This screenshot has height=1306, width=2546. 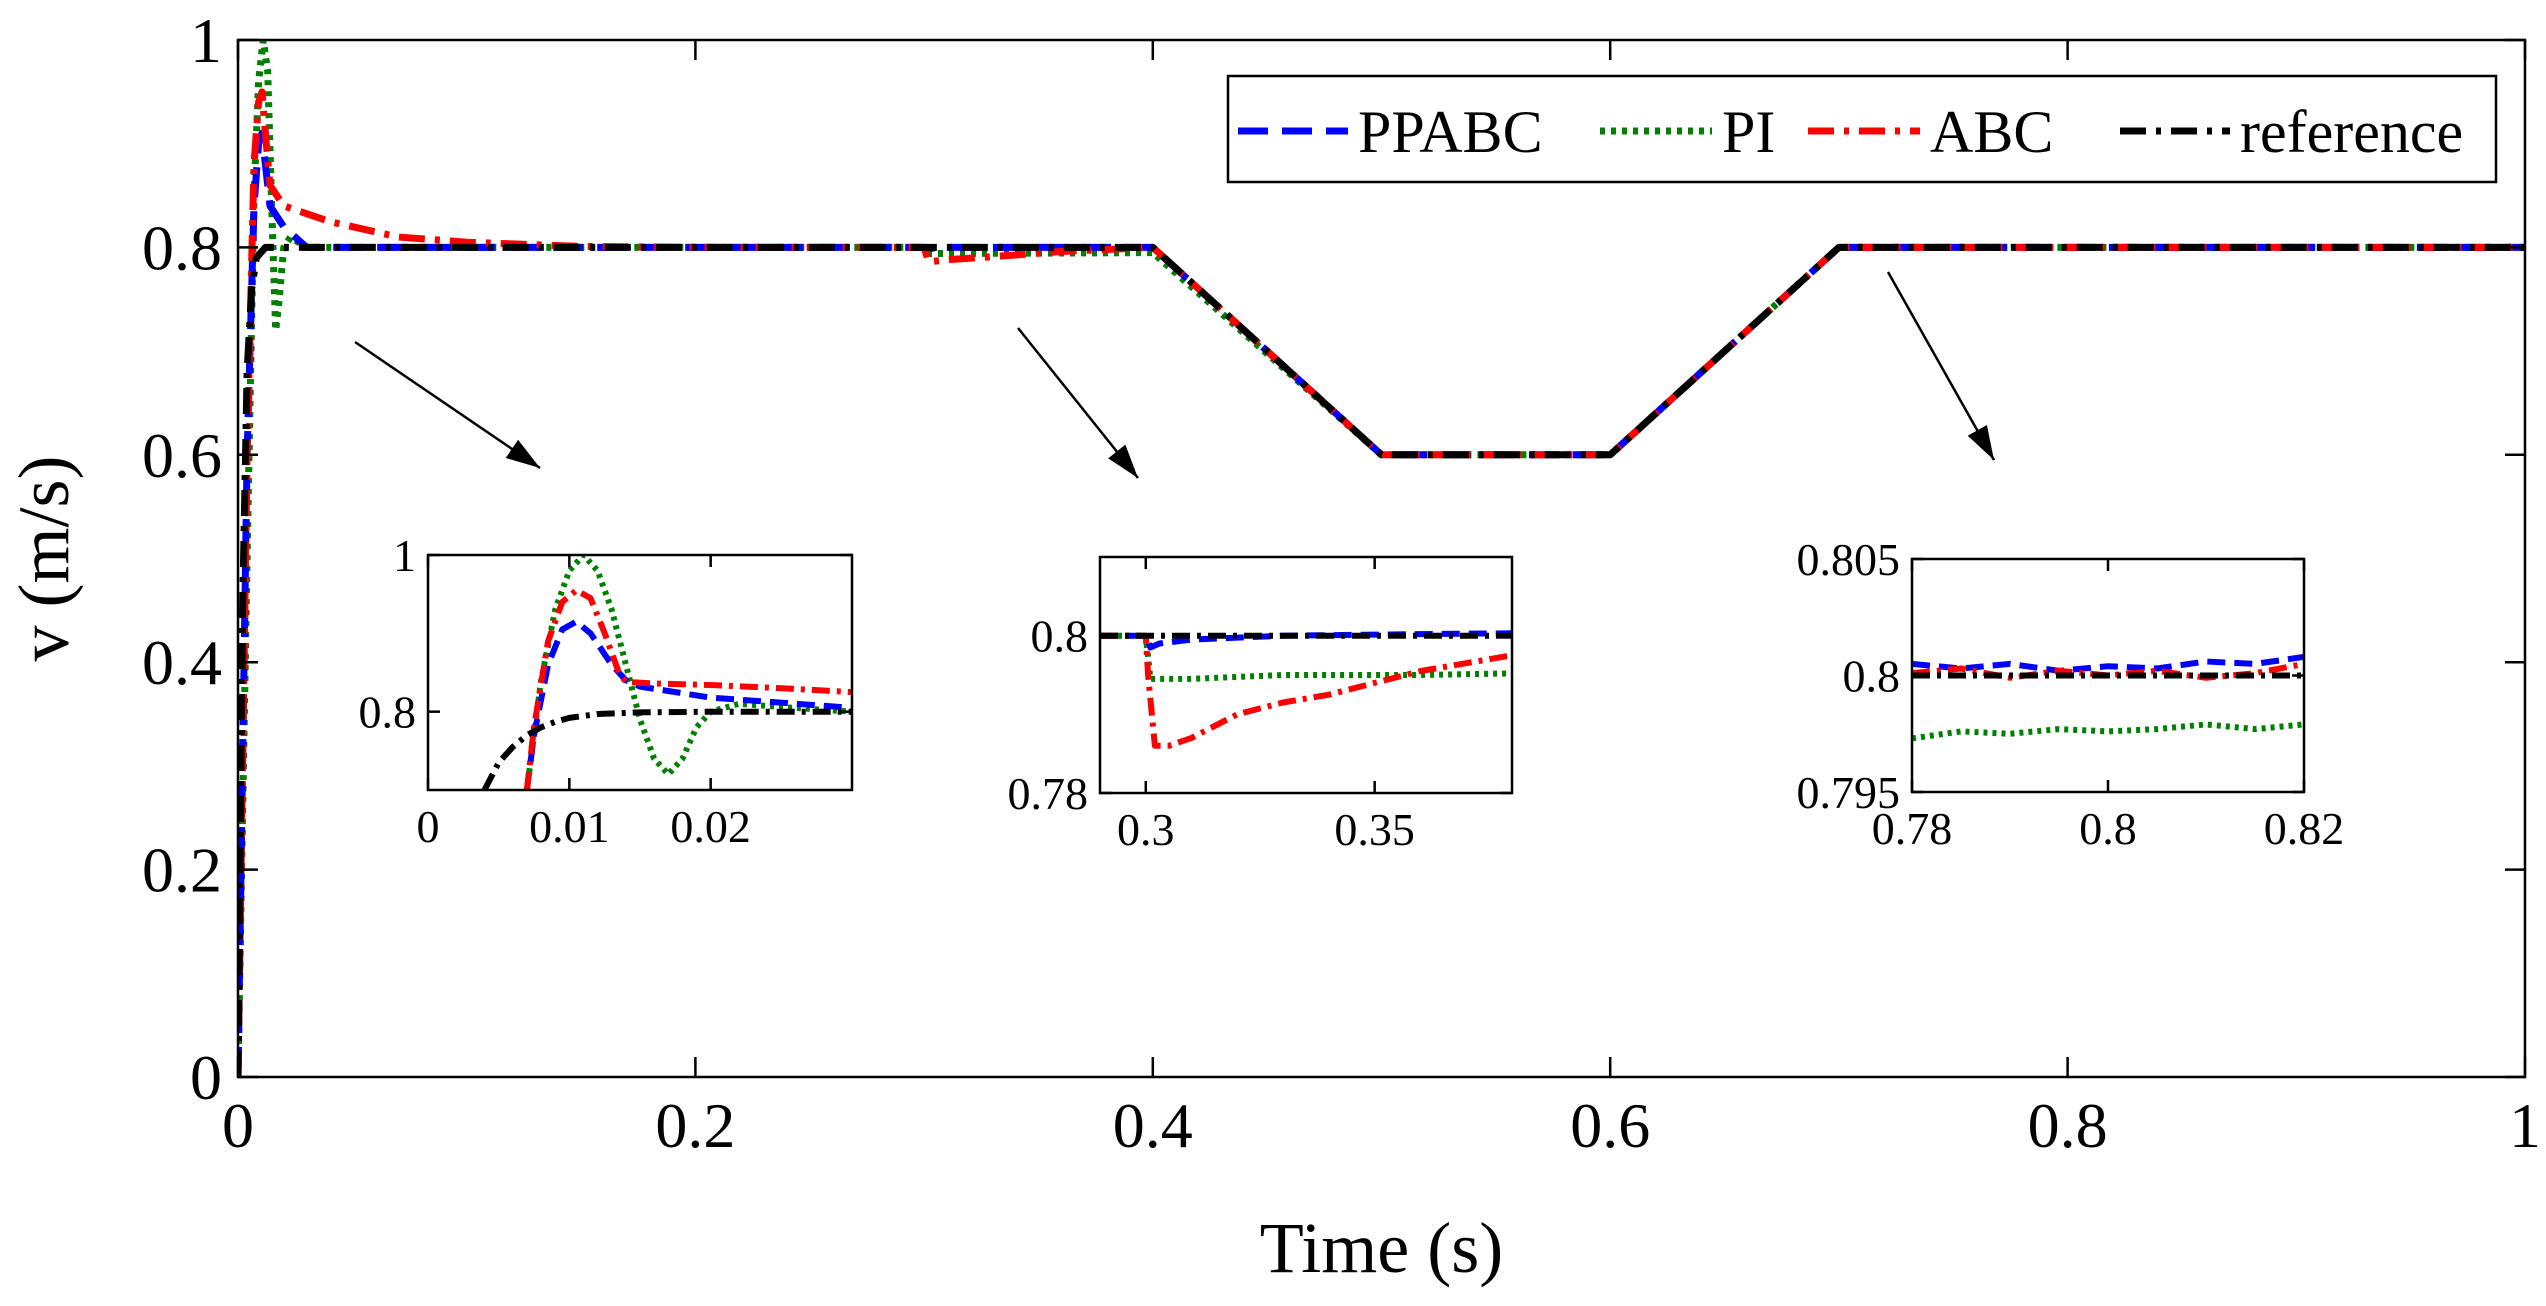 I want to click on inset-3-series-ppabc, so click(x=2108, y=663).